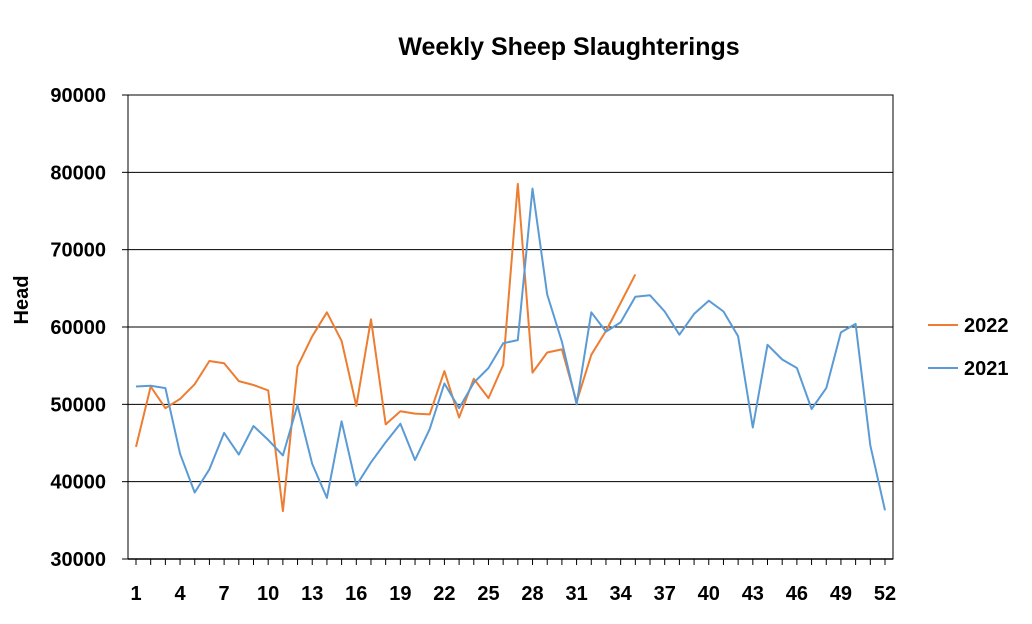 This screenshot has width=1032, height=624. Describe the element at coordinates (568, 47) in the screenshot. I see `chart-title: Weekly Sheep Slaughterings` at that location.